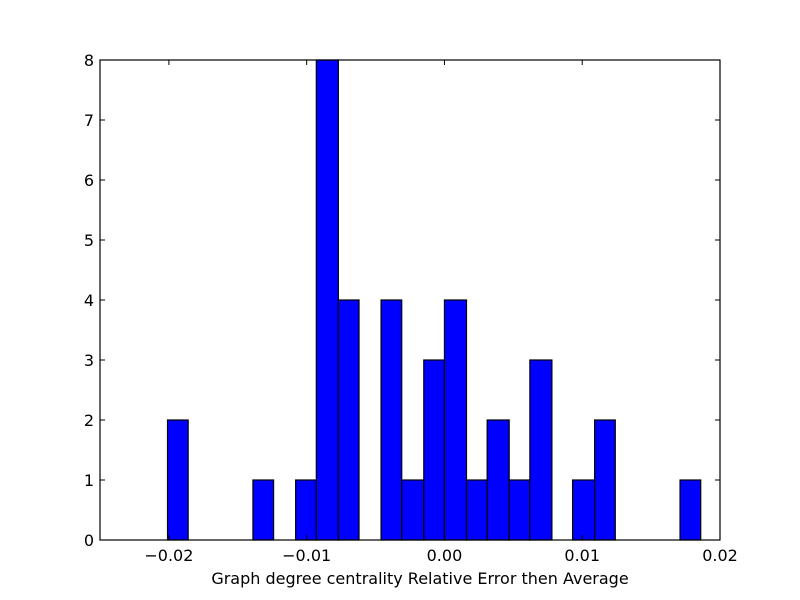  Describe the element at coordinates (89, 300) in the screenshot. I see `y-tick-label: 4` at that location.